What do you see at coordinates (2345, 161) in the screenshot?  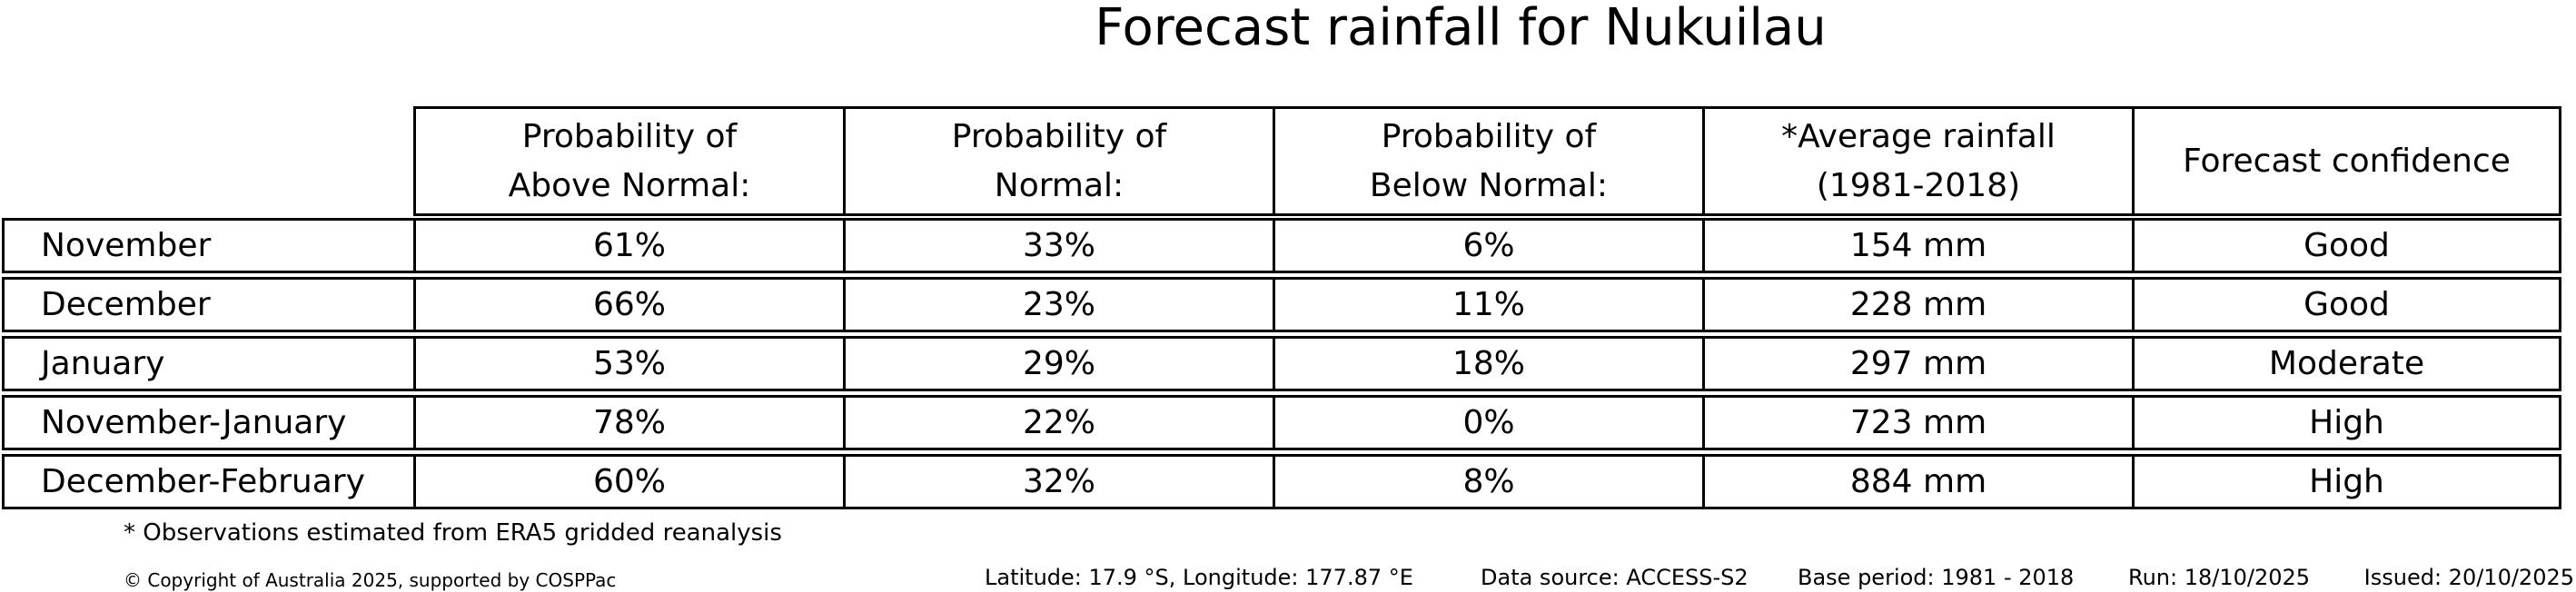 I see `header-forecast-confidence: Forecast confidence` at bounding box center [2345, 161].